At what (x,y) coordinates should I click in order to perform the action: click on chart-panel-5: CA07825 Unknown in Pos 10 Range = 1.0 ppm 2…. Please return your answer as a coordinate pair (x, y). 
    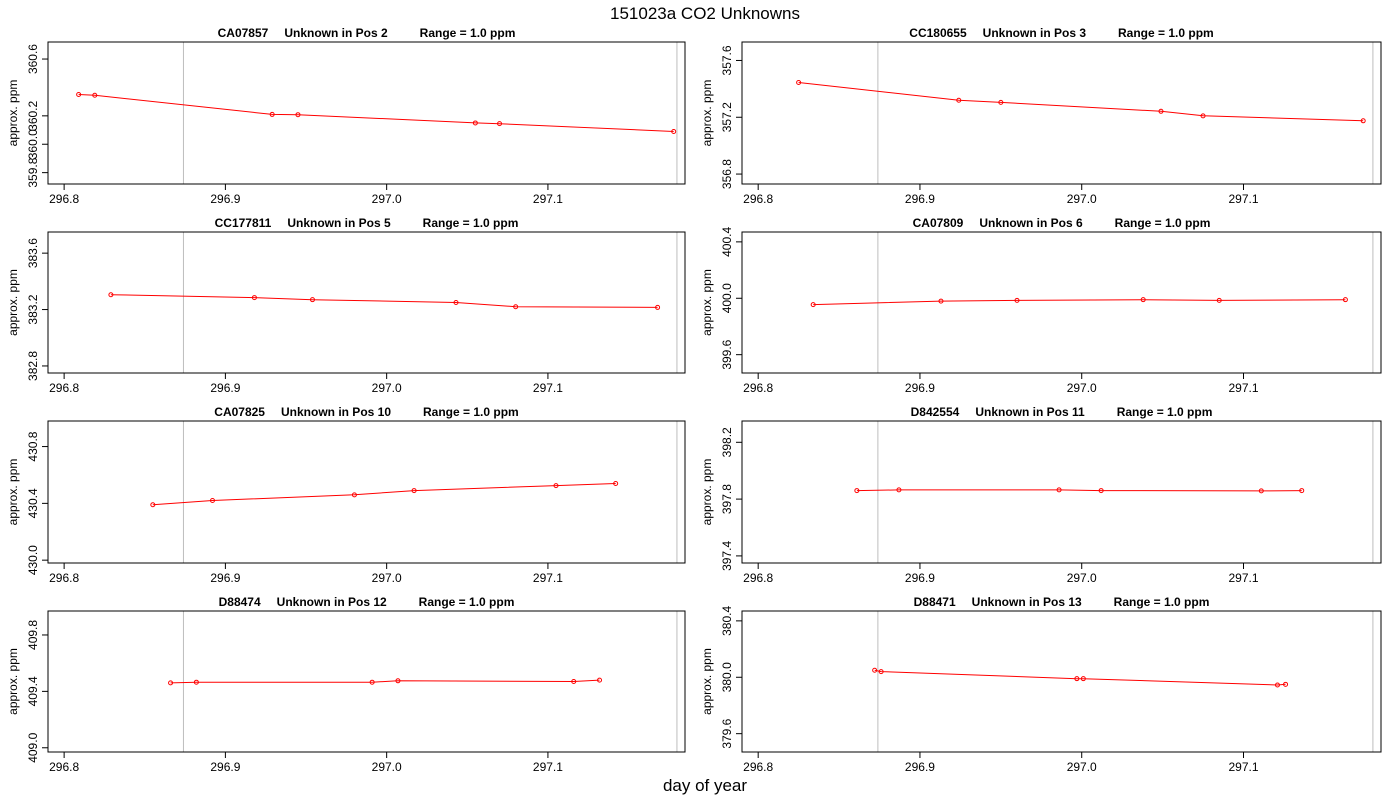
    Looking at the image, I should click on (346, 495).